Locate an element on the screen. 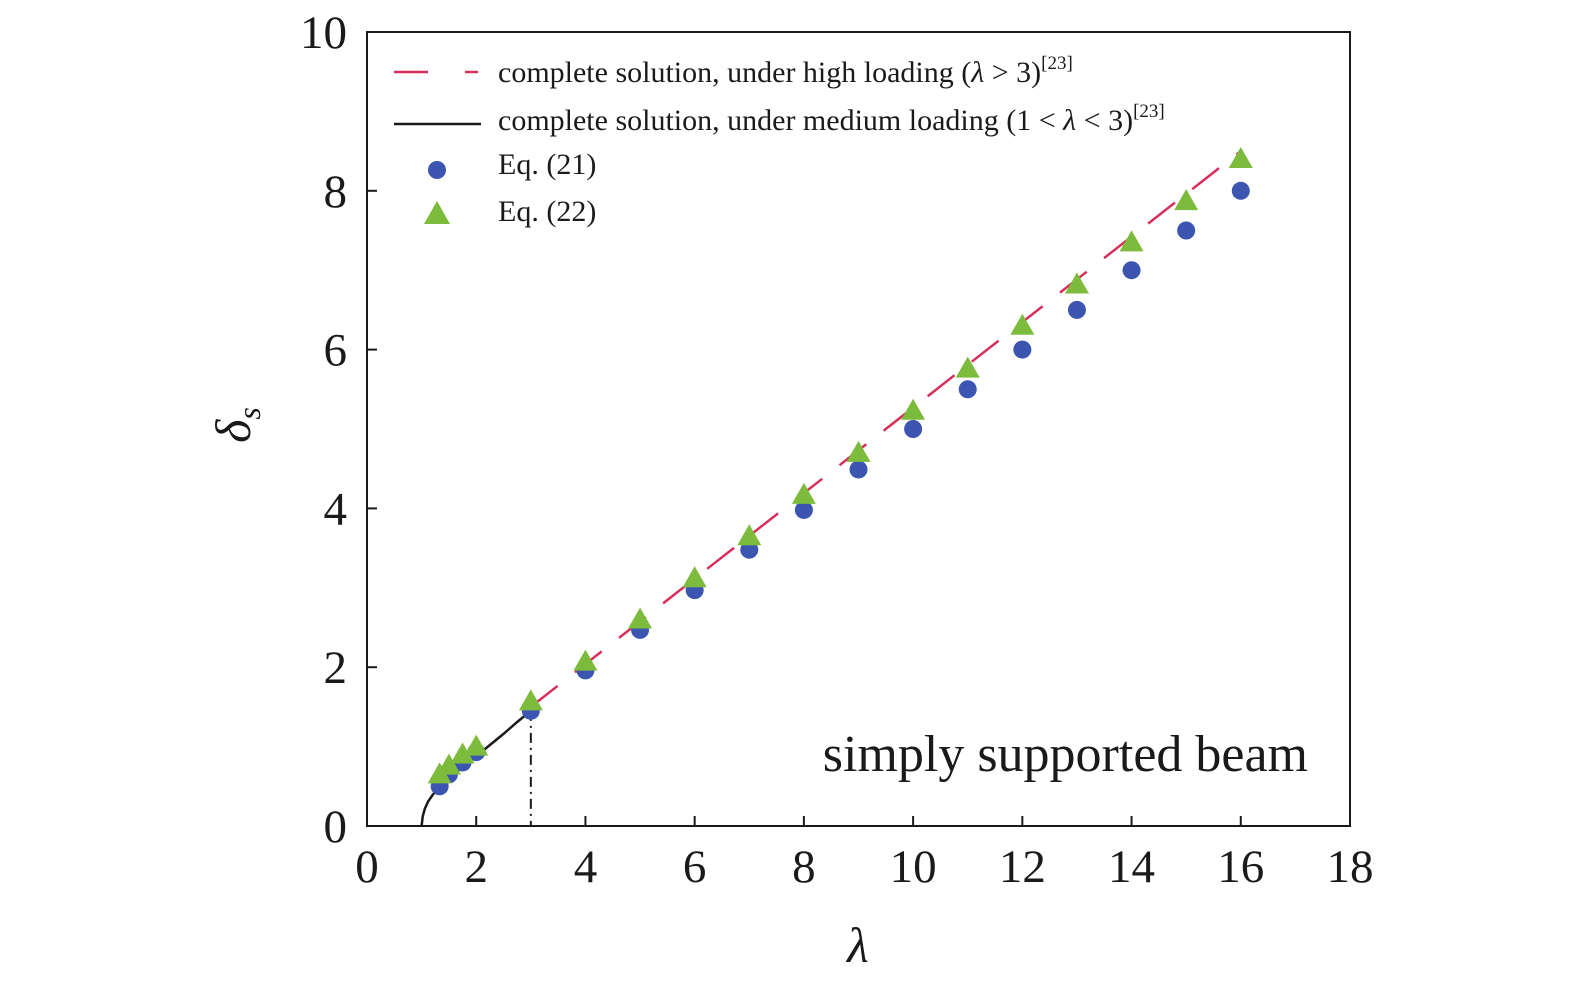 This screenshot has width=1575, height=984. svg-text: δs is located at coordinates (236, 425).